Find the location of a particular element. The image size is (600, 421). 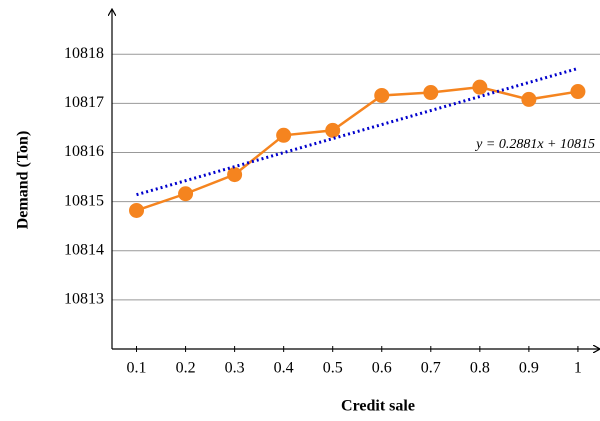

x-tick-label: 0.7 is located at coordinates (431, 368).